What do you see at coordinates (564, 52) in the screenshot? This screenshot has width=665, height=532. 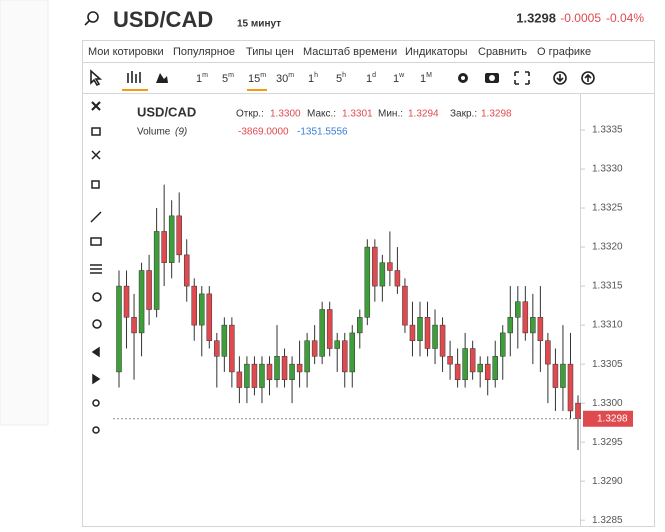 I see `menu-item: О графике` at bounding box center [564, 52].